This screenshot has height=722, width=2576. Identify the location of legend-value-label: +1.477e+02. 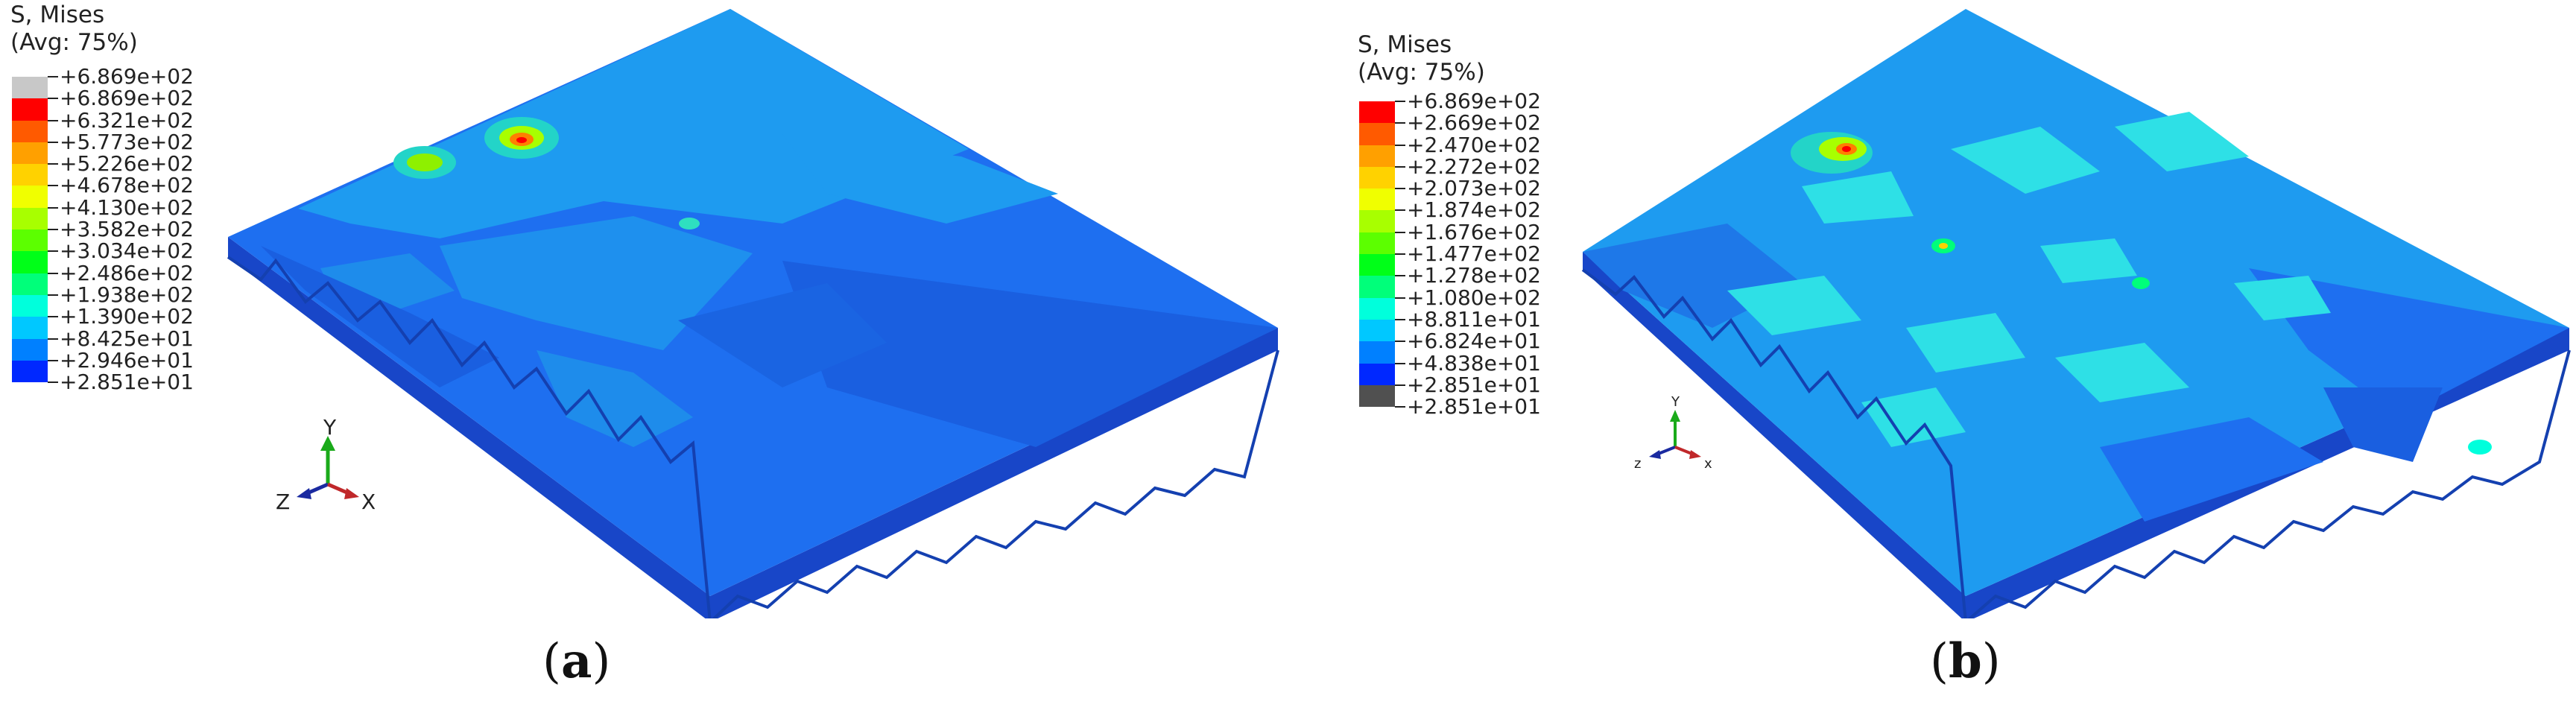
(1474, 254).